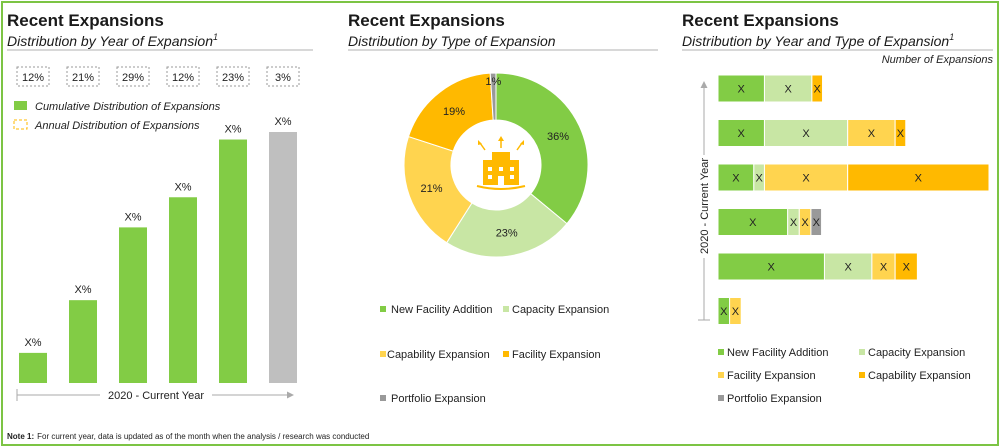 The width and height of the screenshot is (1000, 447). What do you see at coordinates (507, 234) in the screenshot?
I see `pie-slice-label: 23%` at bounding box center [507, 234].